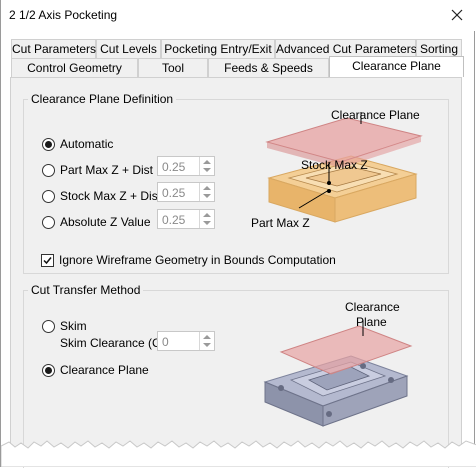  Describe the element at coordinates (48, 144) in the screenshot. I see `radio-automatic` at that location.